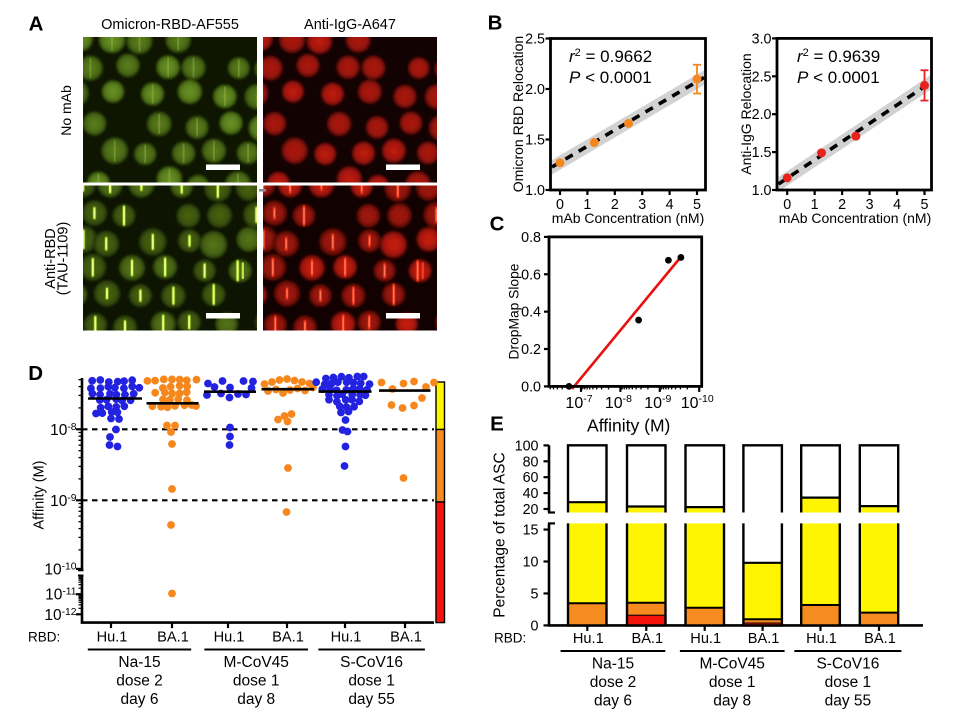 The image size is (955, 726). Describe the element at coordinates (610, 56) in the screenshot. I see `svg-text: r2 = 0.9662` at that location.